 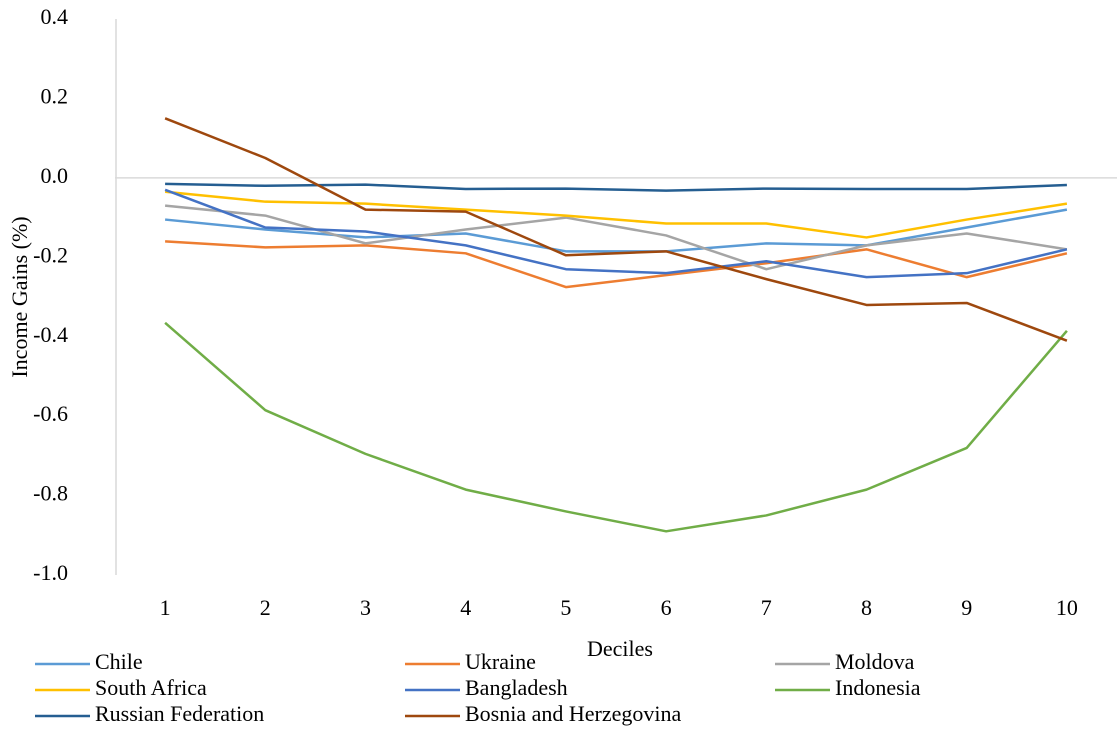 What do you see at coordinates (55, 95) in the screenshot?
I see `y-tick-label: 0.2` at bounding box center [55, 95].